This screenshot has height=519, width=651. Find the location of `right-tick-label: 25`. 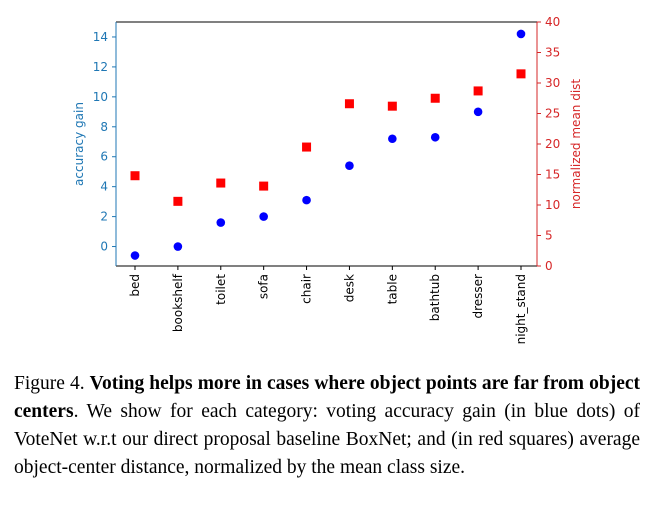

right-tick-label: 25 is located at coordinates (552, 114).